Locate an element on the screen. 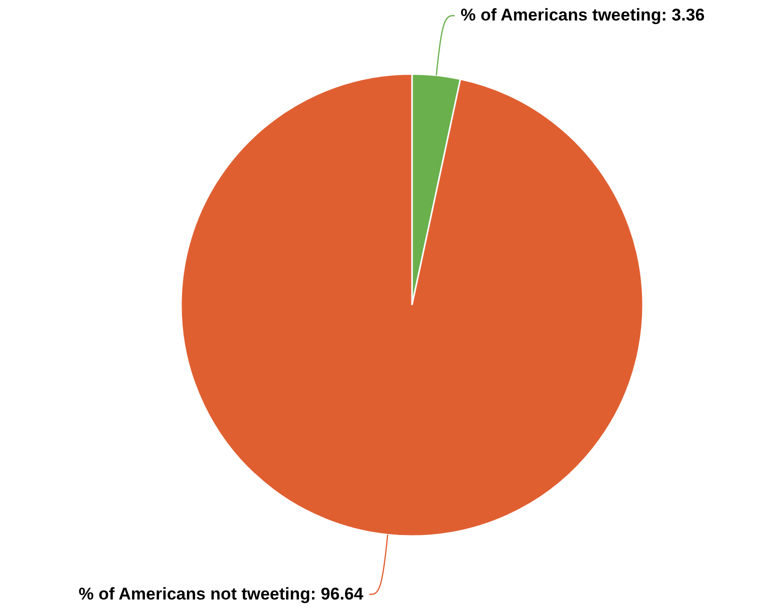 This screenshot has height=614, width=772. slice-label: % of Americans not tweeting: 96.64 is located at coordinates (221, 594).